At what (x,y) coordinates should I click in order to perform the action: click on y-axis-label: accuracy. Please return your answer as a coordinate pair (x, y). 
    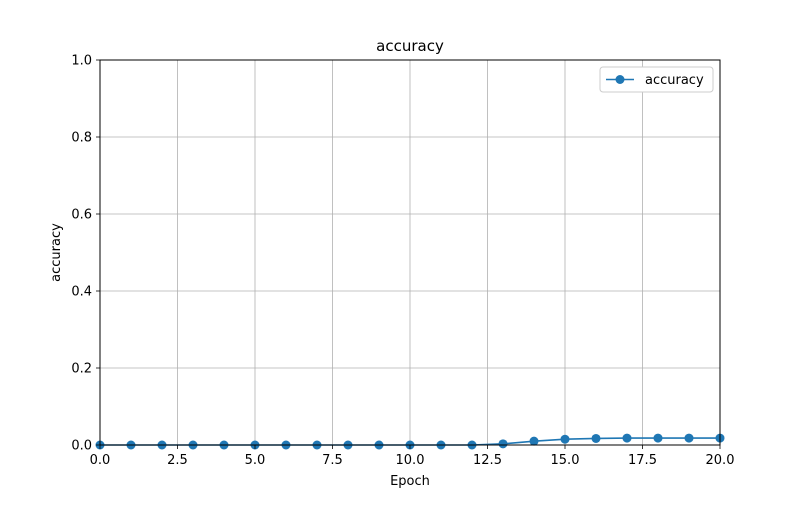
    Looking at the image, I should click on (56, 252).